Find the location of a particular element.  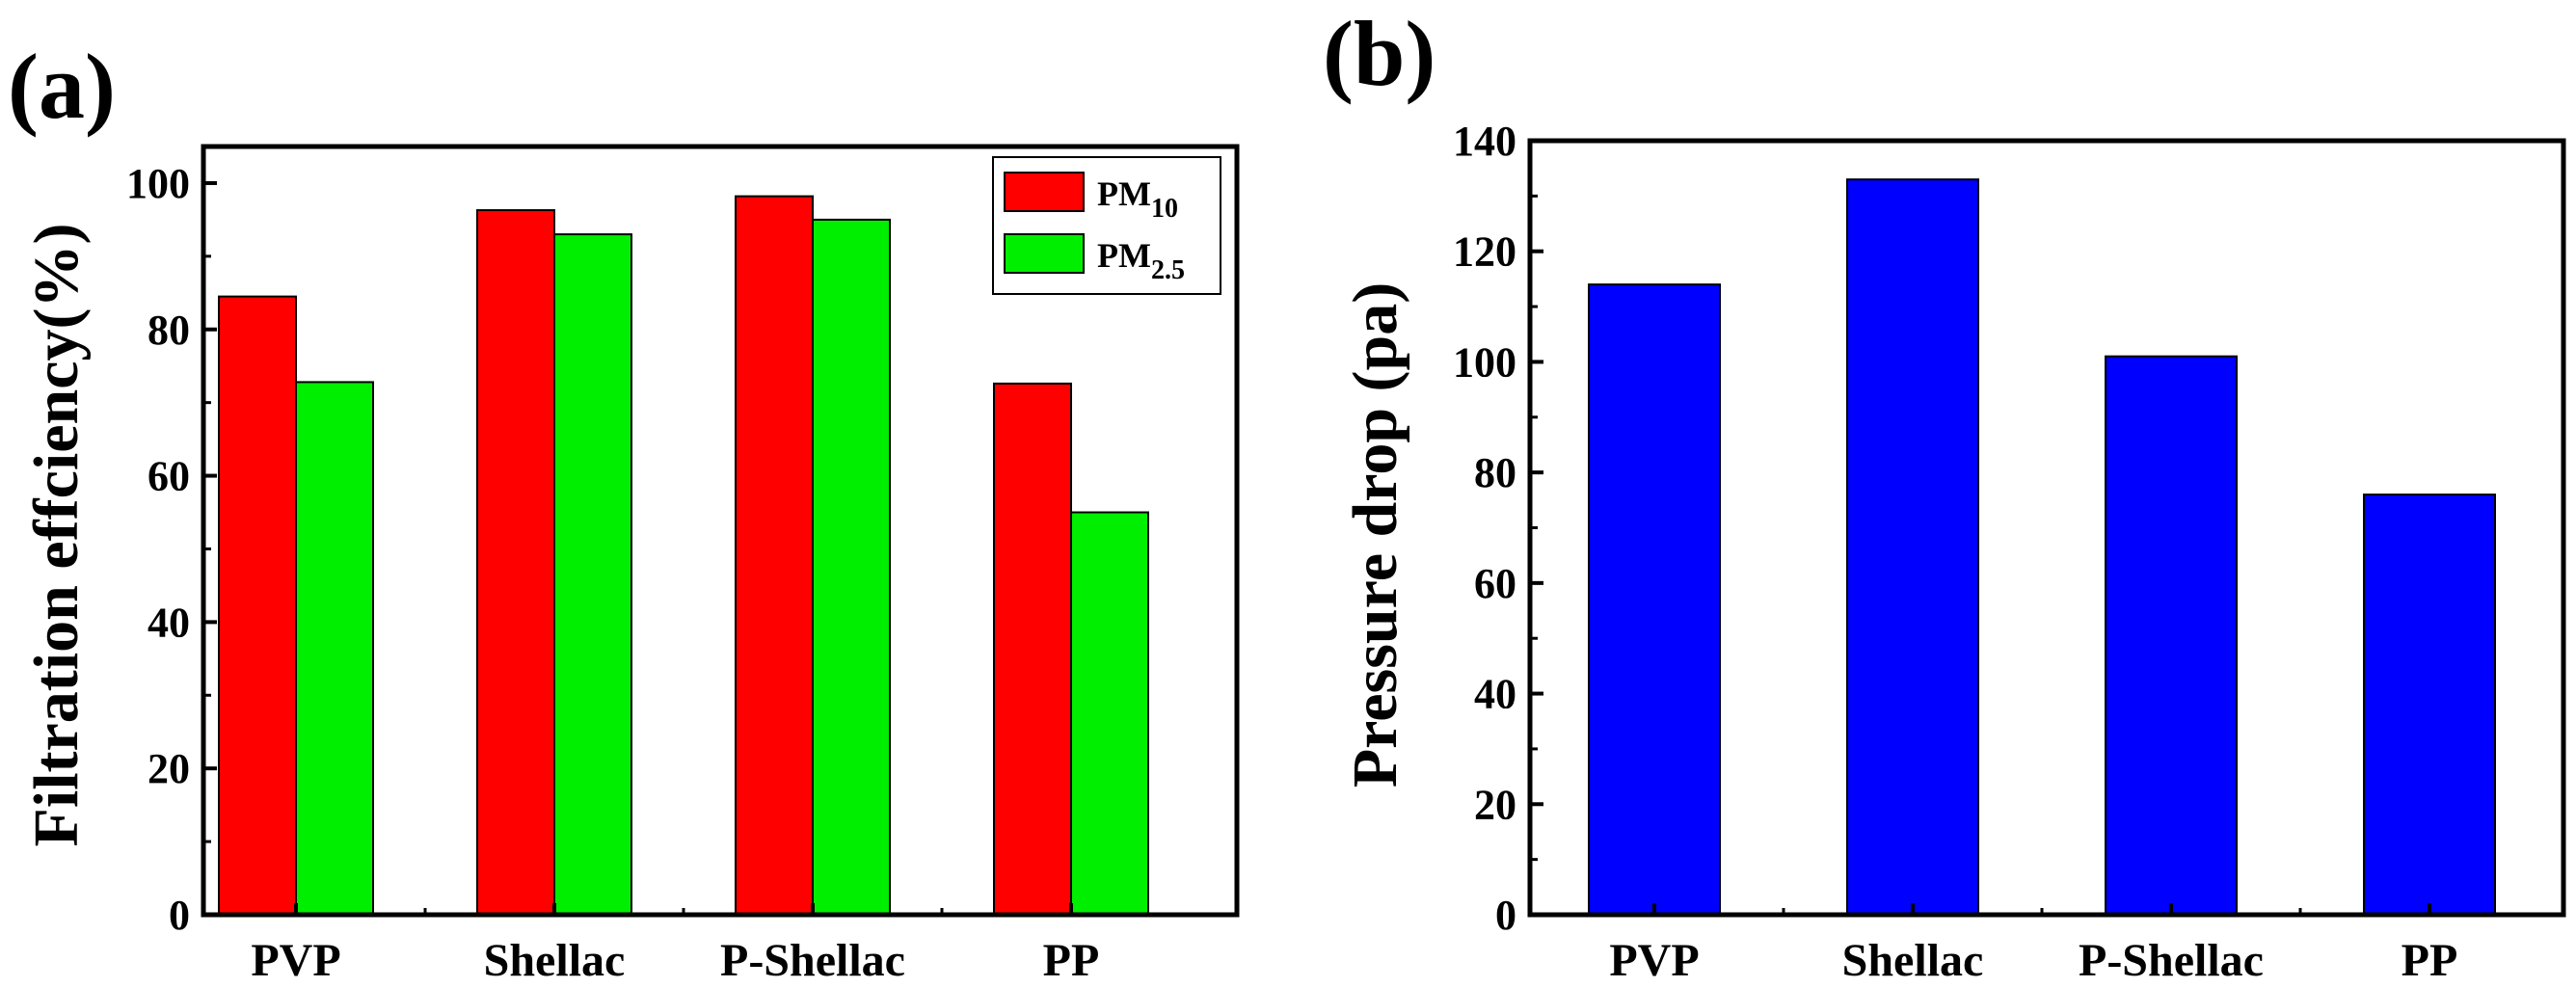

bar-b-shellac-s0 is located at coordinates (1913, 547).